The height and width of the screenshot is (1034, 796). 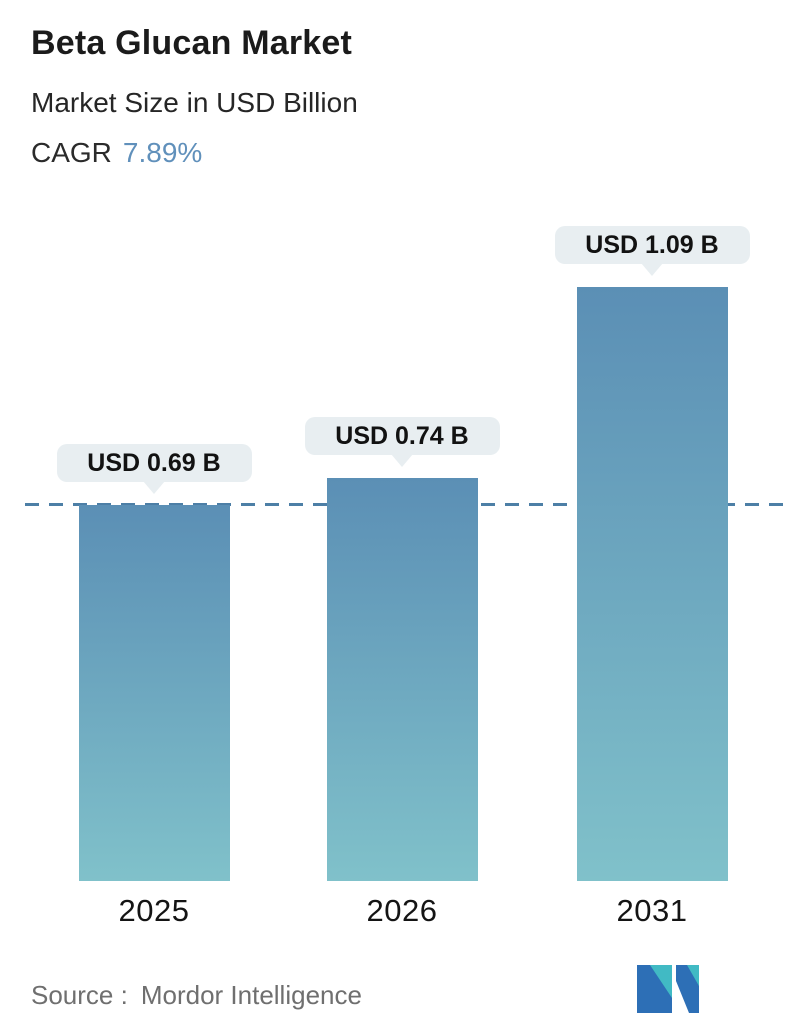 I want to click on bar-2025, so click(x=154, y=693).